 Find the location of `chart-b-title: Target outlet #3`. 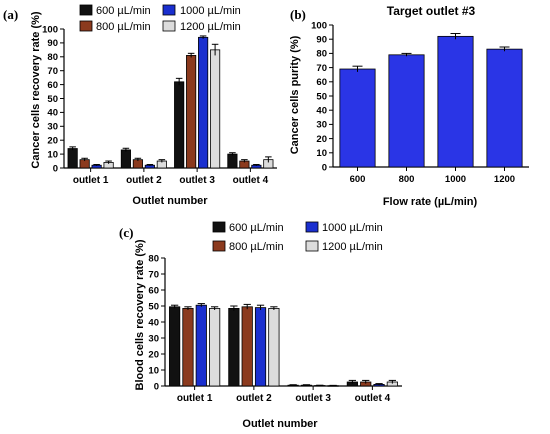

chart-b-title: Target outlet #3 is located at coordinates (431, 11).